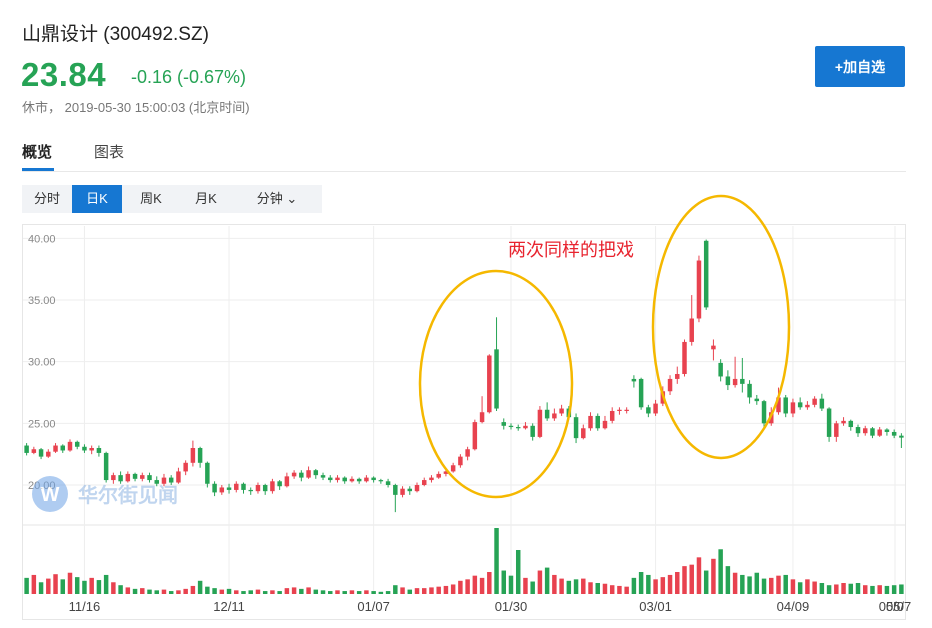 This screenshot has height=628, width=932. I want to click on tab-chart: 图表, so click(109, 152).